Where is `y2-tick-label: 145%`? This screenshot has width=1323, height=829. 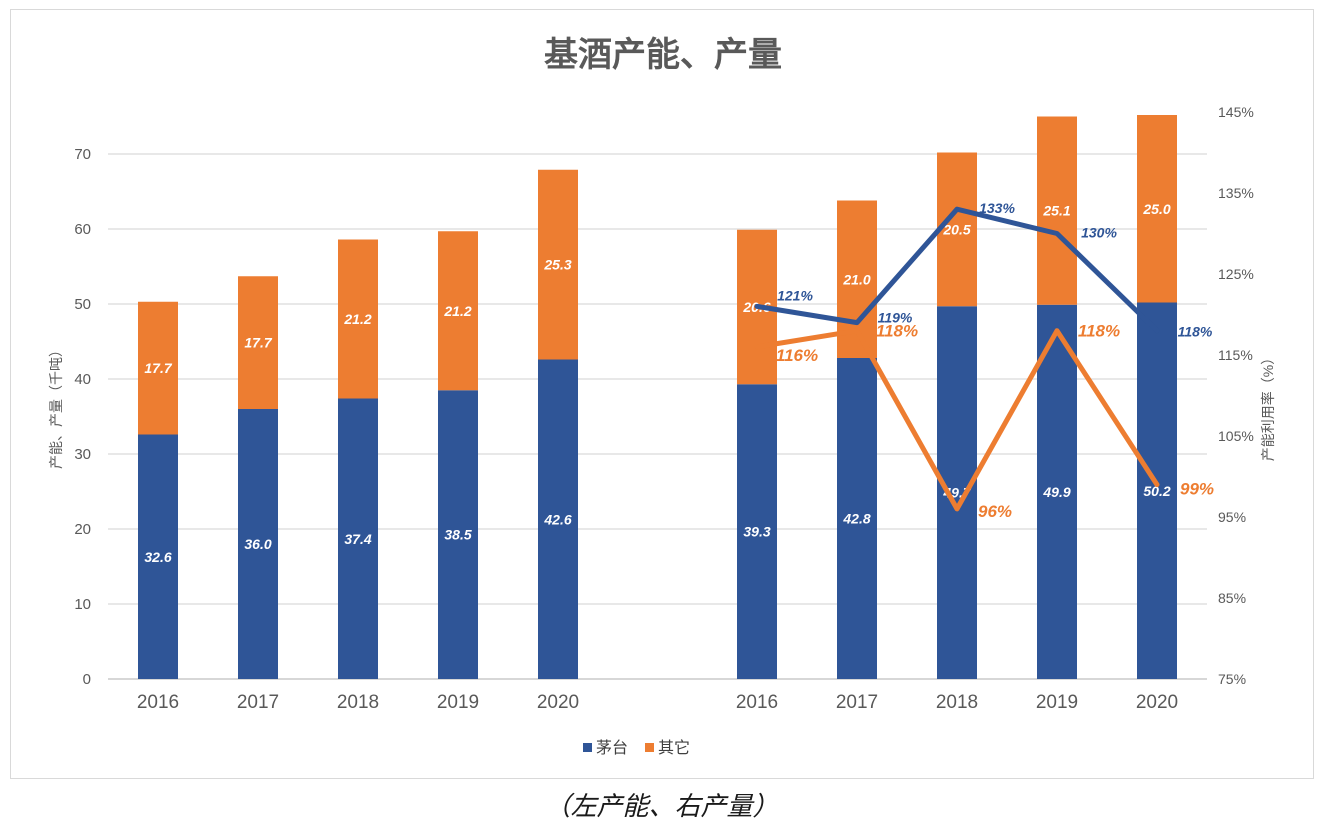 y2-tick-label: 145% is located at coordinates (1236, 112).